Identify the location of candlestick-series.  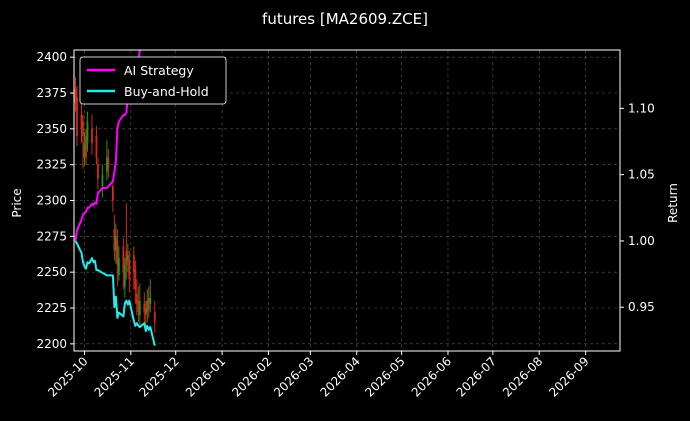
(115, 205).